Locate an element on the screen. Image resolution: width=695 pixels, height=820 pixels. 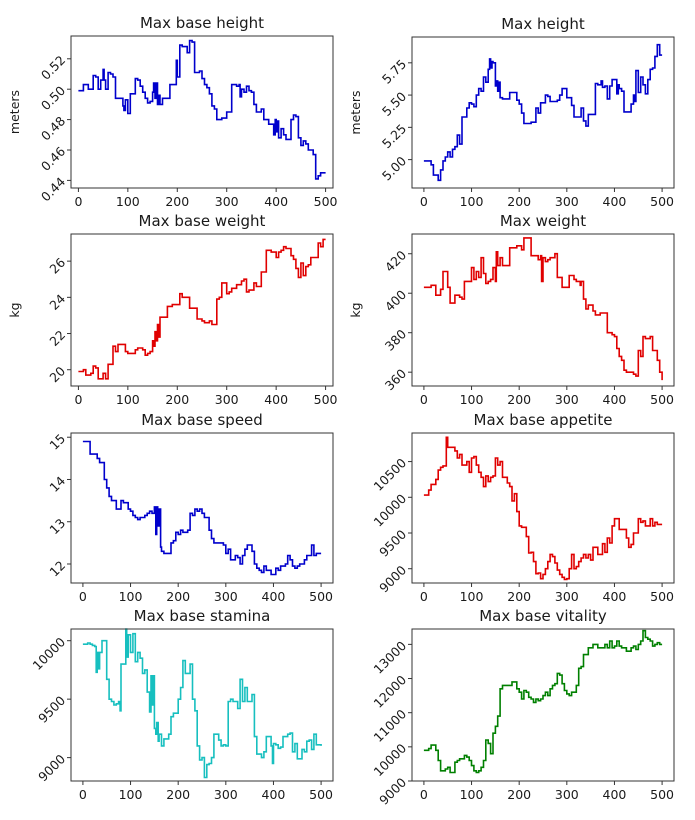
subplot-max-base-speed: Max base speed 0 100 200 300 400 500 12 13 14 15 is located at coordinates (190, 507).